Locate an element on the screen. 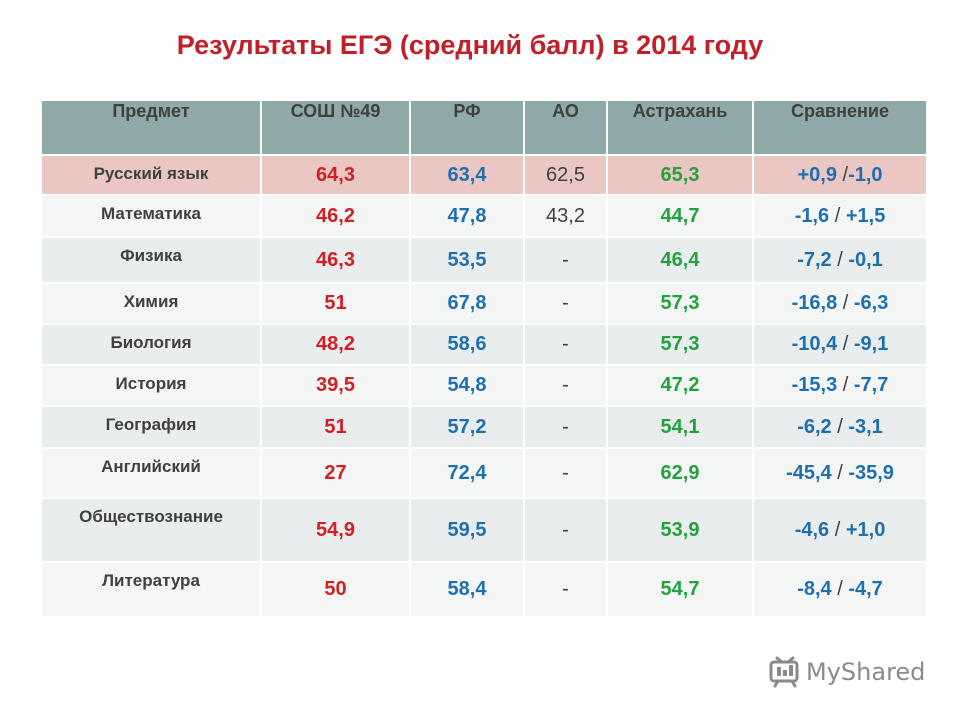 The image size is (960, 720). comparison-a: -1,6 is located at coordinates (812, 215).